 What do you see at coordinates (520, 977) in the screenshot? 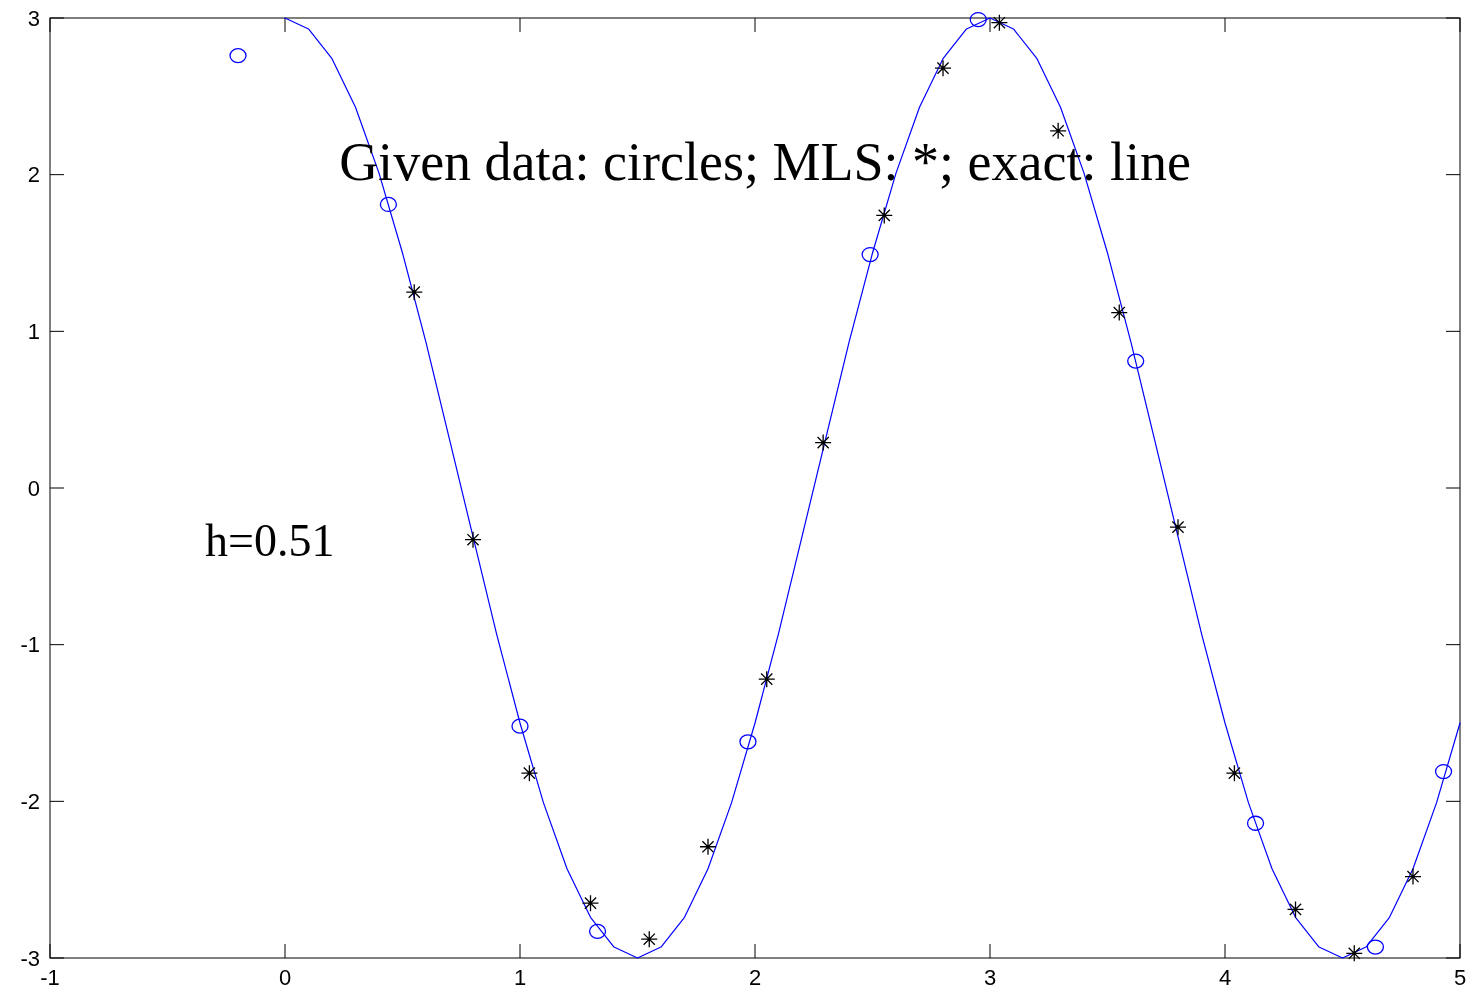
I see `x-tick-label: 1` at bounding box center [520, 977].